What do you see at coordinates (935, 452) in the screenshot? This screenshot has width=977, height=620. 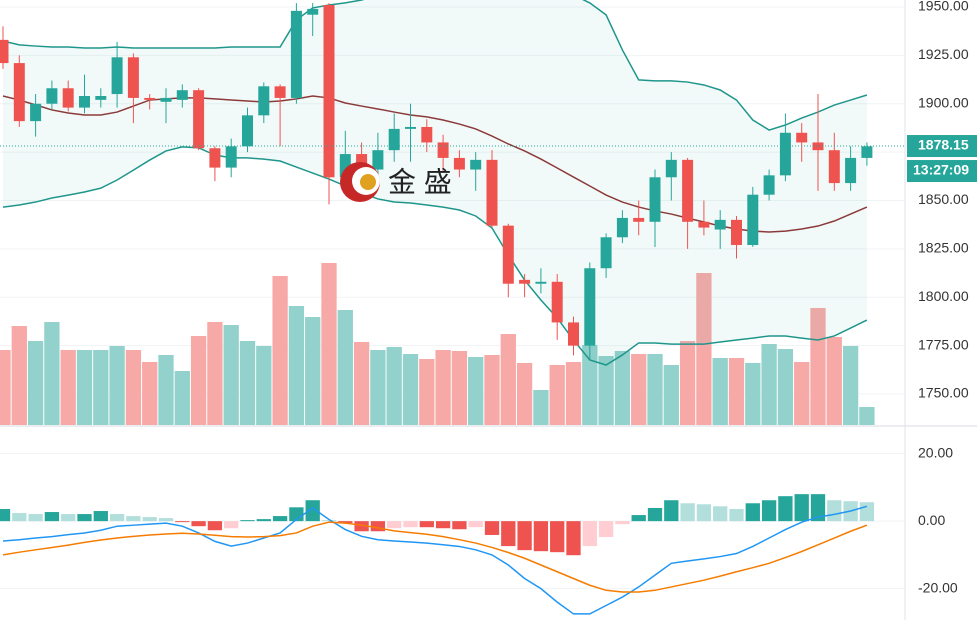 I see `y-tick-label: 20.00` at bounding box center [935, 452].